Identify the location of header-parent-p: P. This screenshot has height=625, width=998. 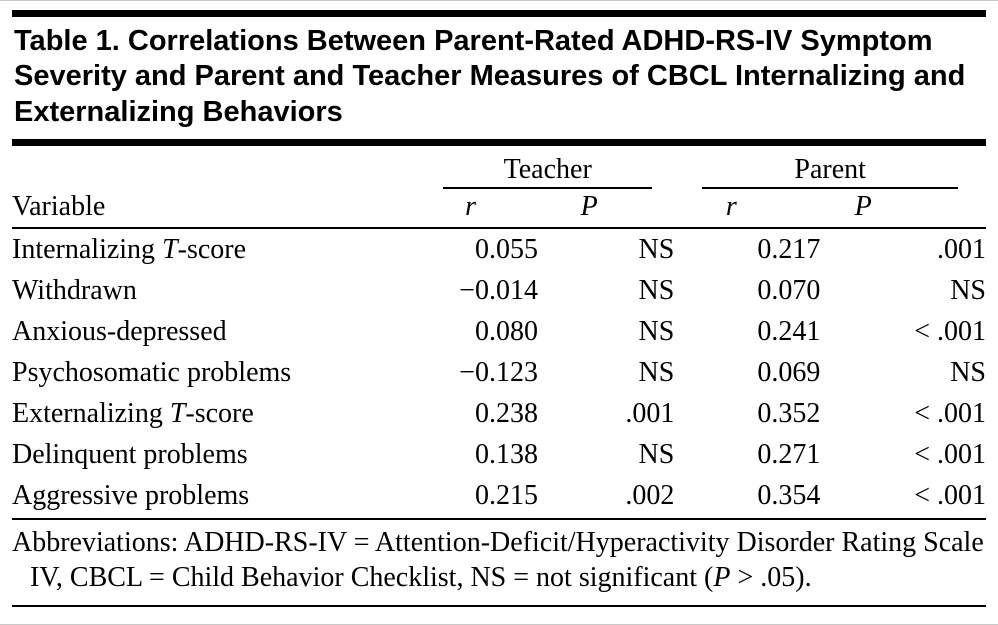
(903, 209).